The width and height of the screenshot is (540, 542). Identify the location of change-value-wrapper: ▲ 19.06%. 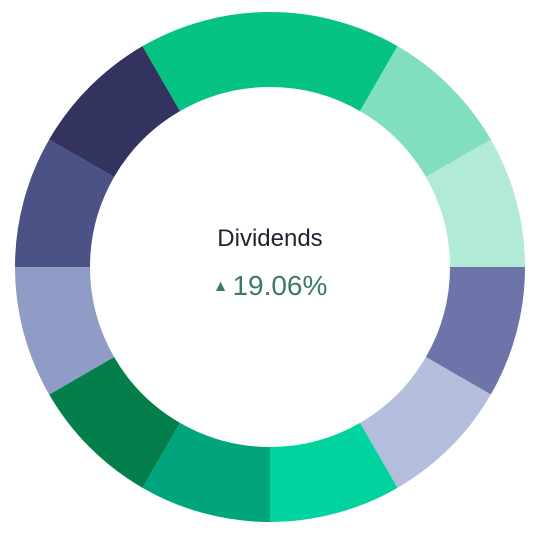
(270, 286).